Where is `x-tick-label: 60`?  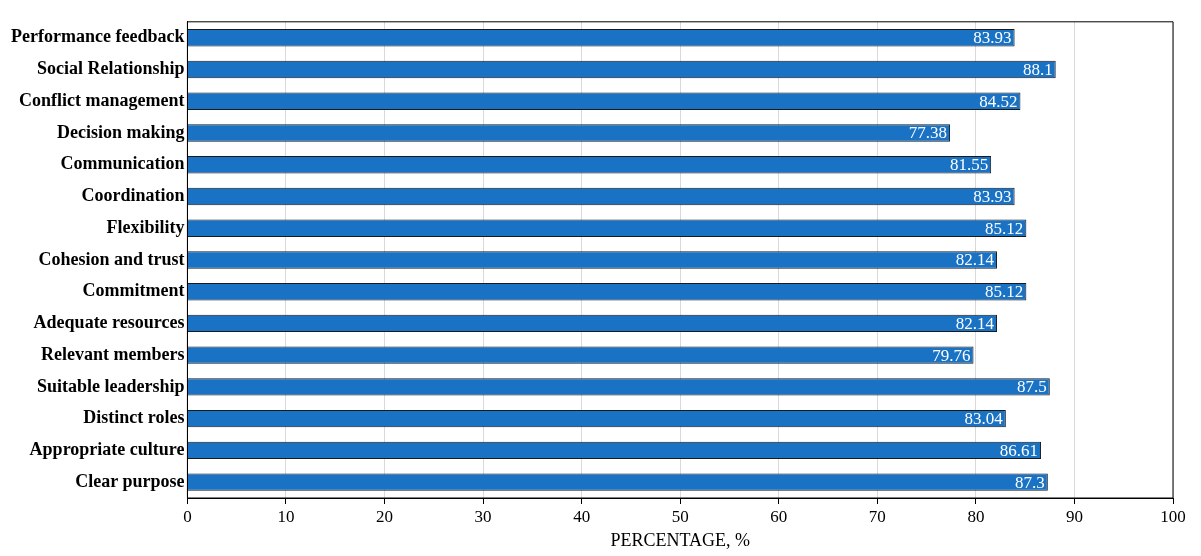
x-tick-label: 60 is located at coordinates (779, 516).